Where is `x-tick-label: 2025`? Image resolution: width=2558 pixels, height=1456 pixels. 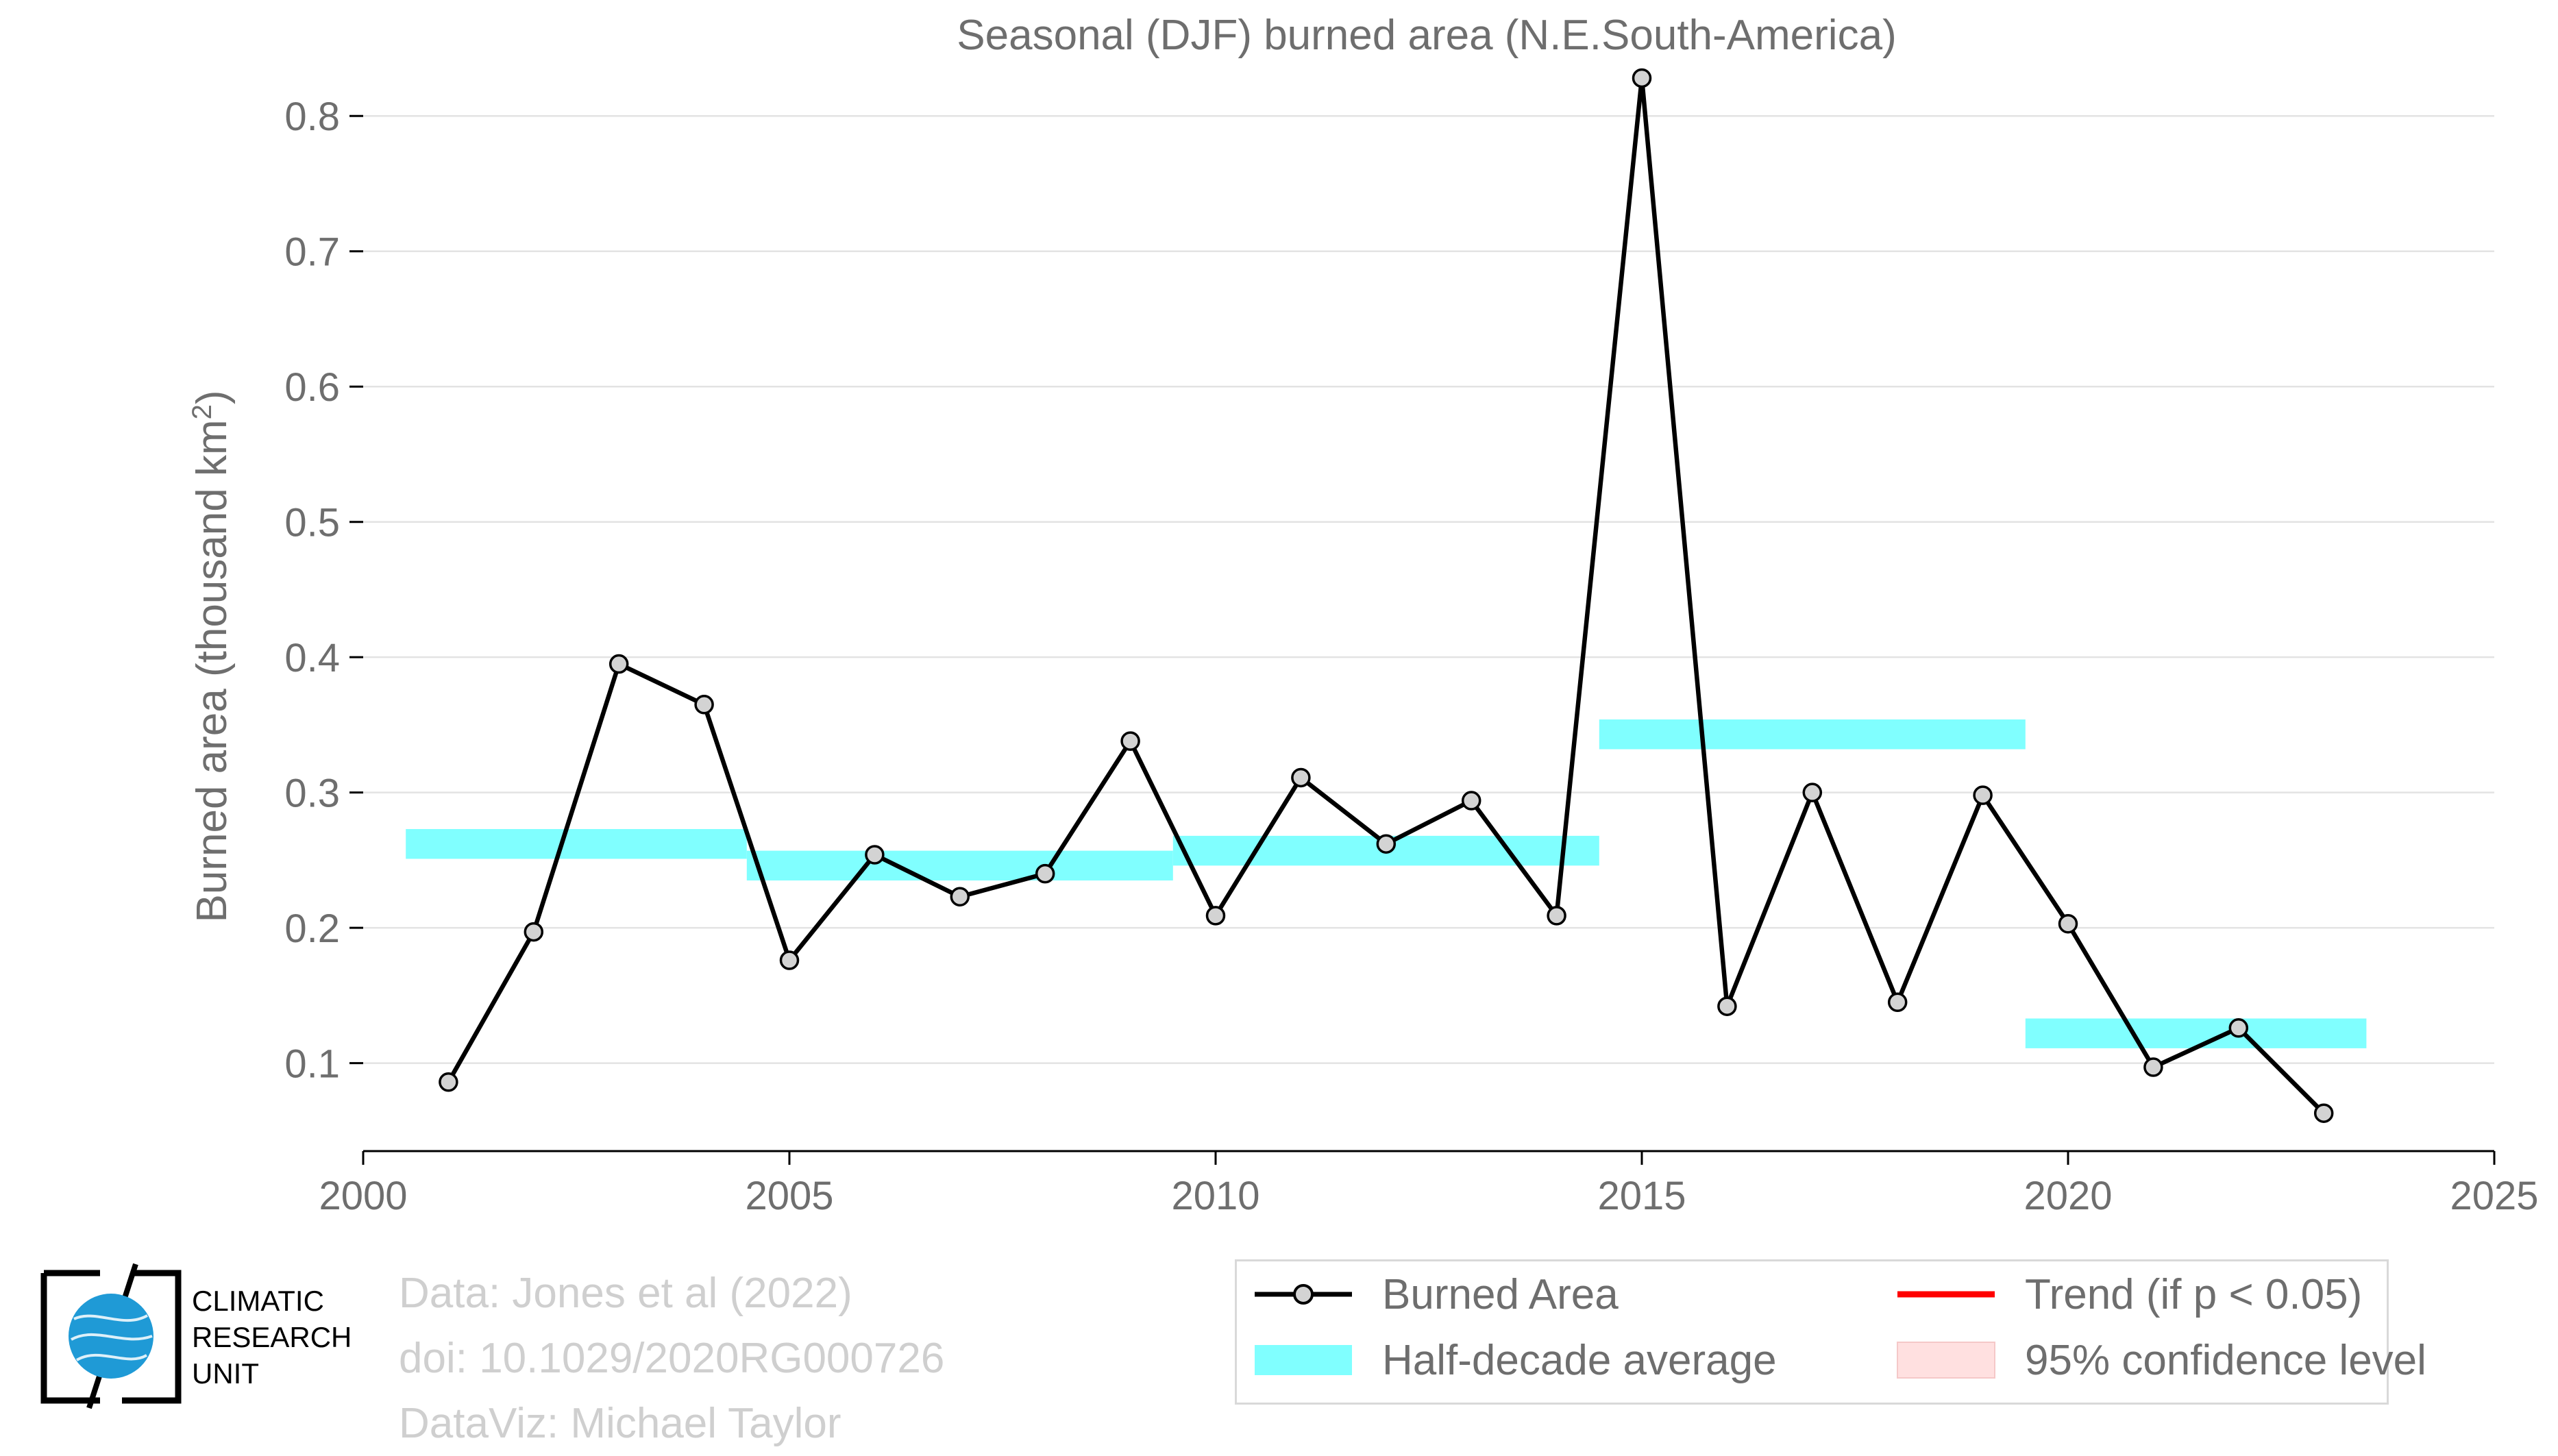 x-tick-label: 2025 is located at coordinates (2494, 1196).